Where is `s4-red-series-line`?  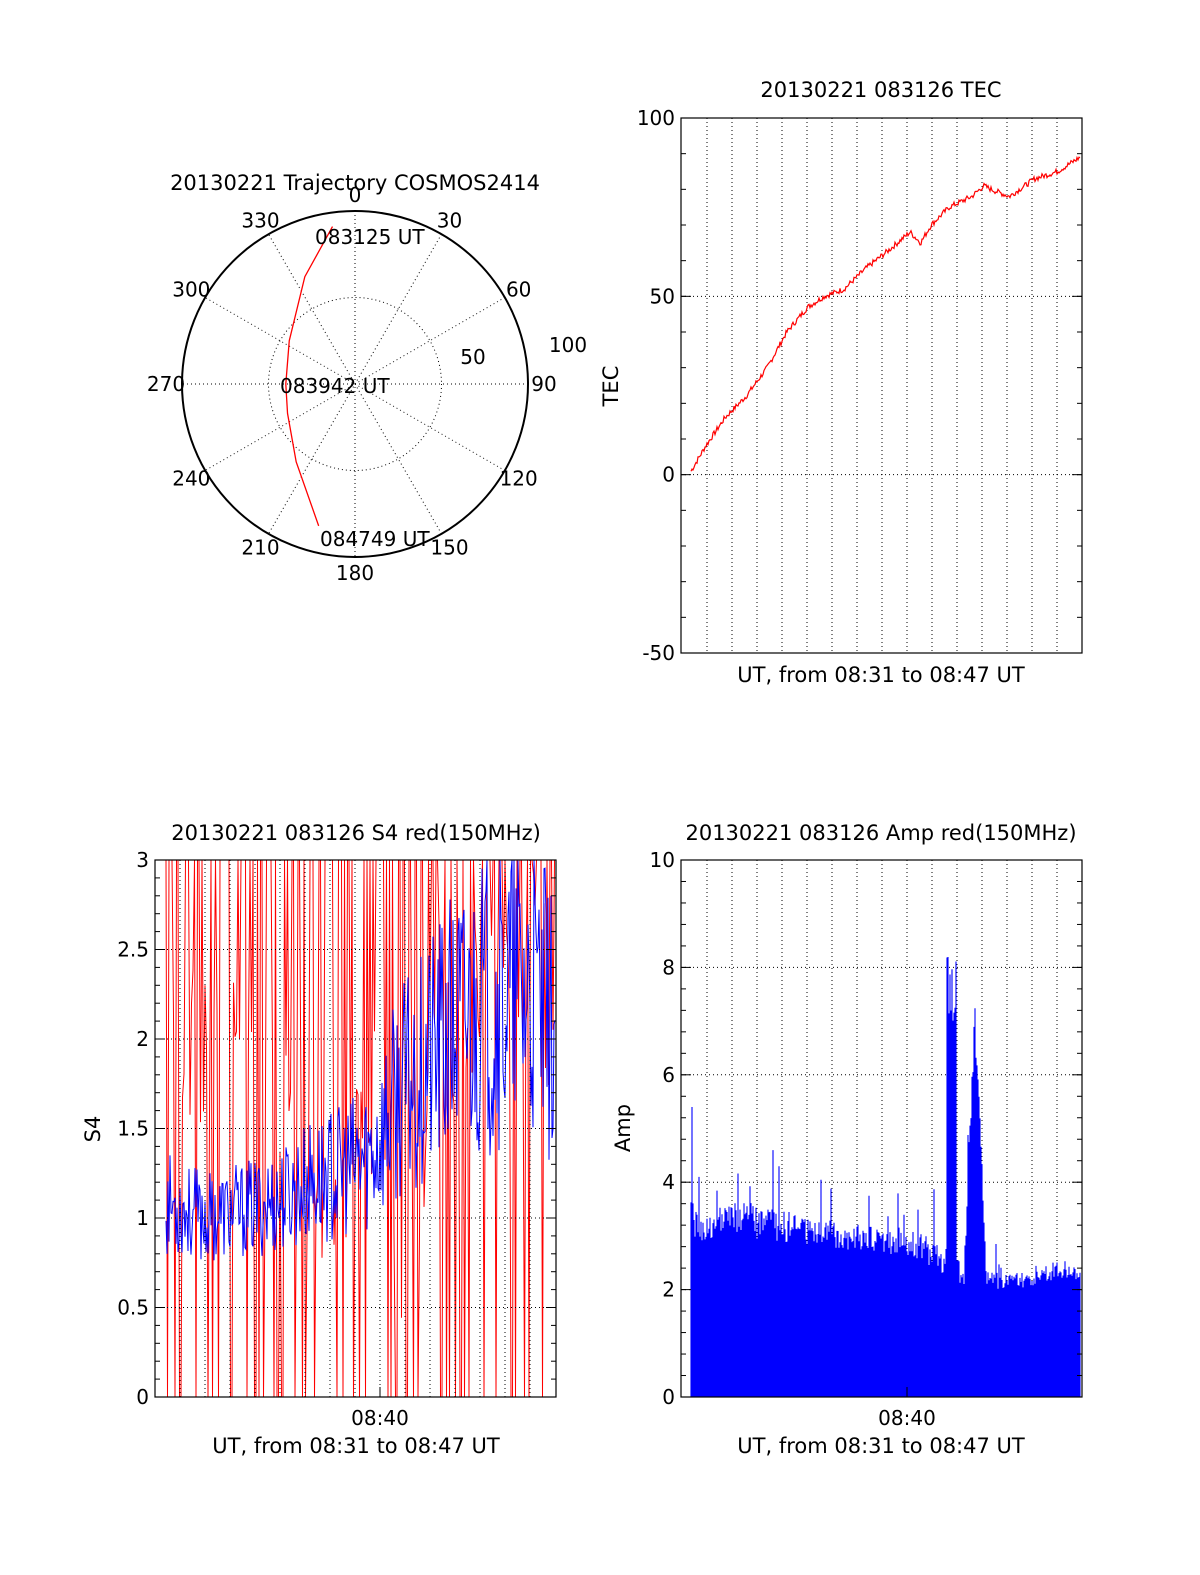 s4-red-series-line is located at coordinates (360, 1128).